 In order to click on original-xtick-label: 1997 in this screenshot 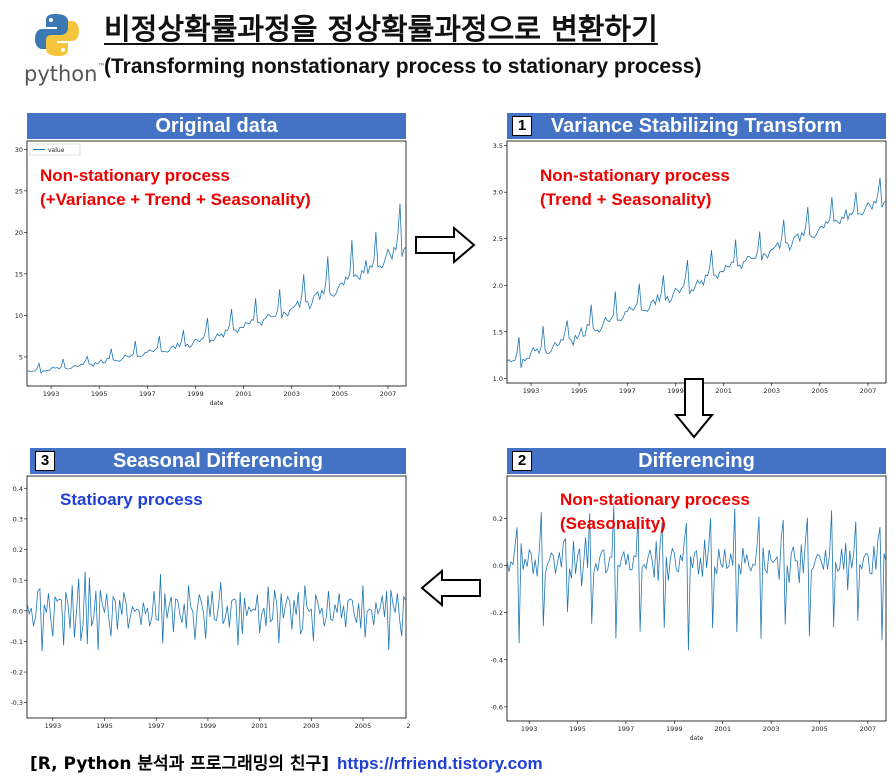, I will do `click(147, 394)`.